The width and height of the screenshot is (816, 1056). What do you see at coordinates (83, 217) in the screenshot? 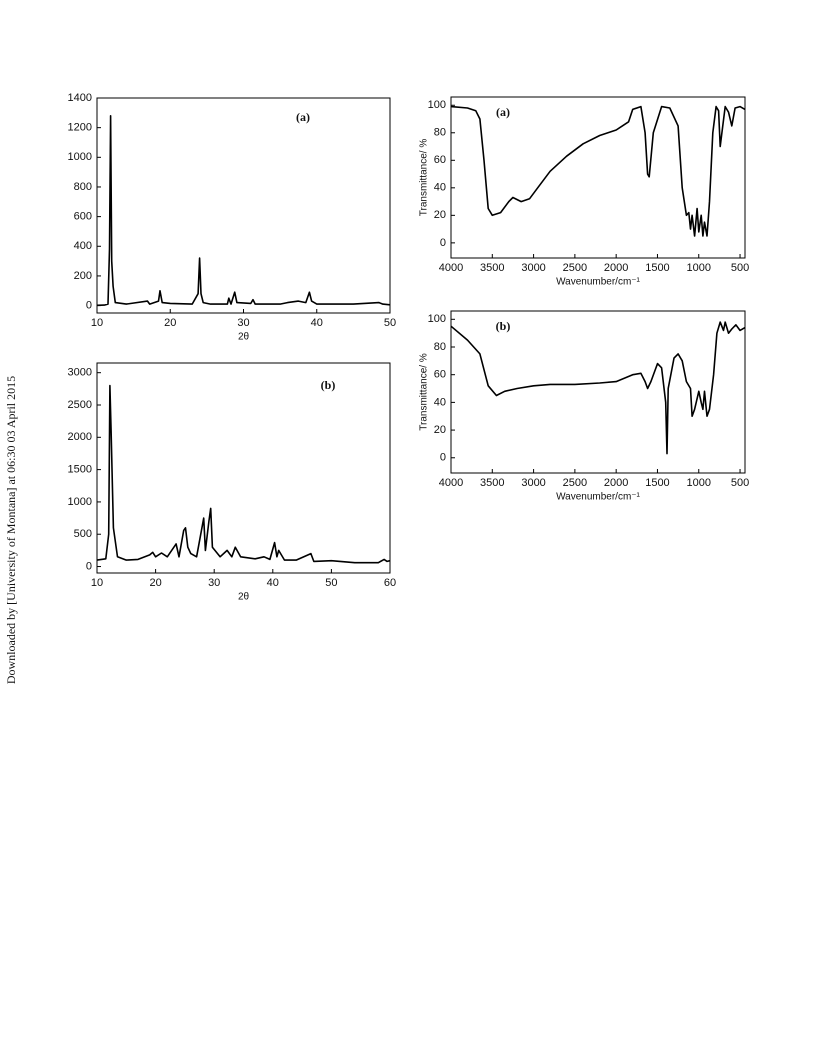
I see `y-tick-label: 600` at bounding box center [83, 217].